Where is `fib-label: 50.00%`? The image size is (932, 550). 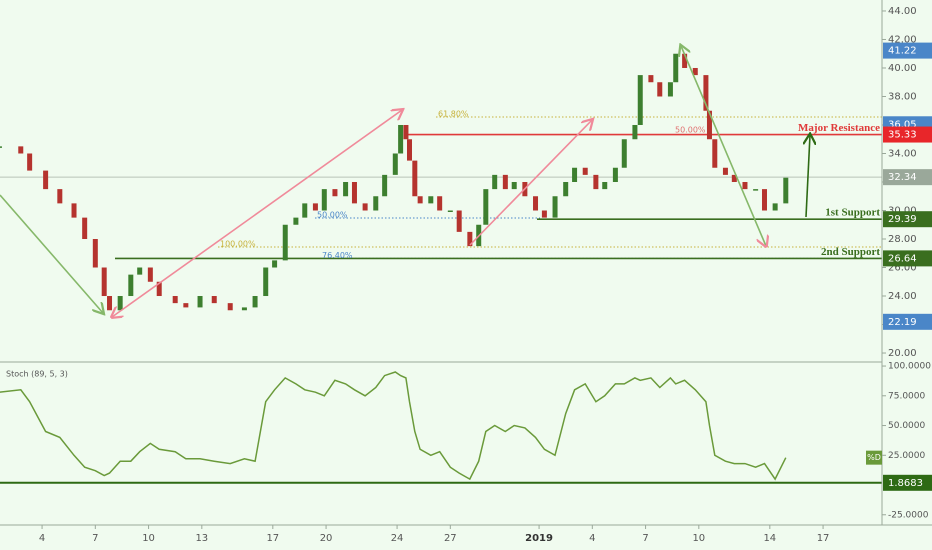
fib-label: 50.00% is located at coordinates (690, 129).